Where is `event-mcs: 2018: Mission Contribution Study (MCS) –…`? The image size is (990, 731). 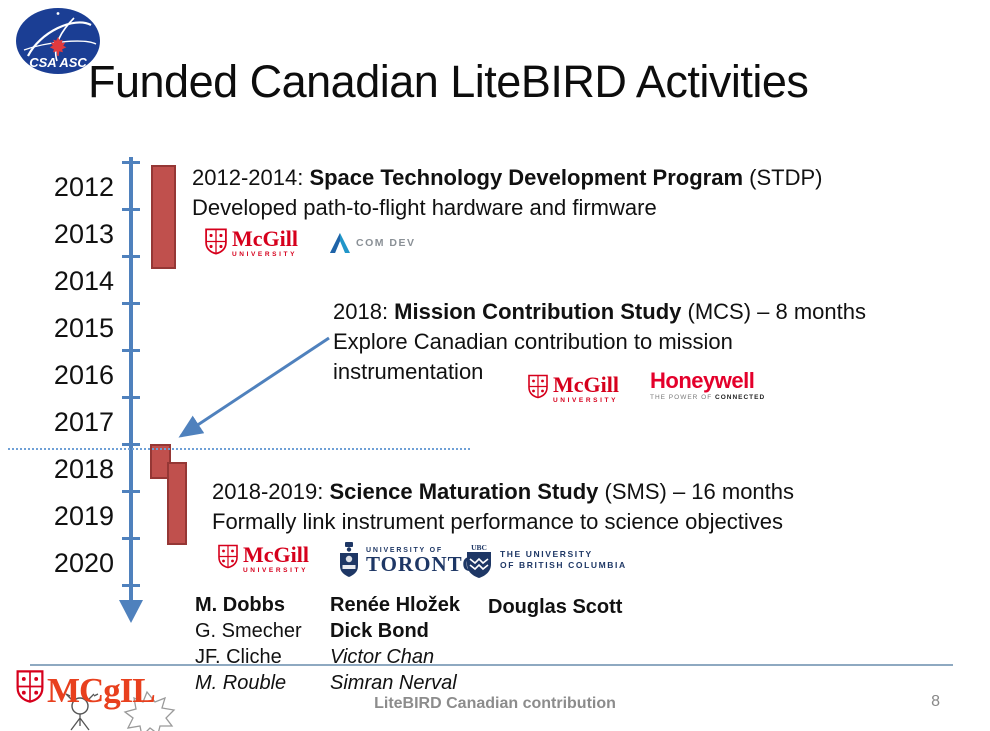
event-mcs: 2018: Mission Contribution Study (MCS) –… is located at coordinates (643, 342).